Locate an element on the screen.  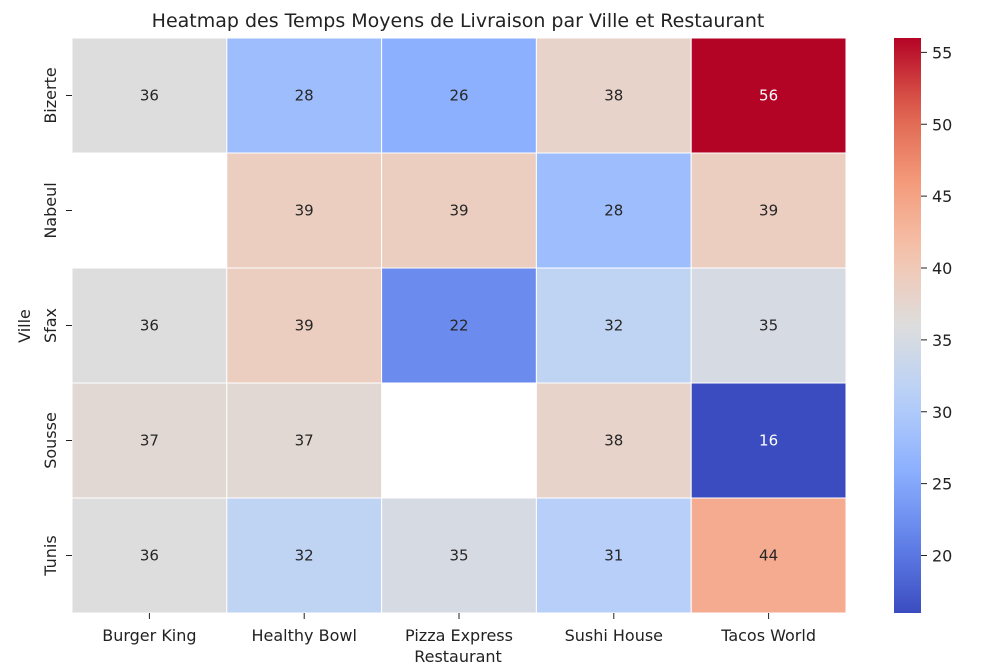
cell-value-label: 31 is located at coordinates (613, 556).